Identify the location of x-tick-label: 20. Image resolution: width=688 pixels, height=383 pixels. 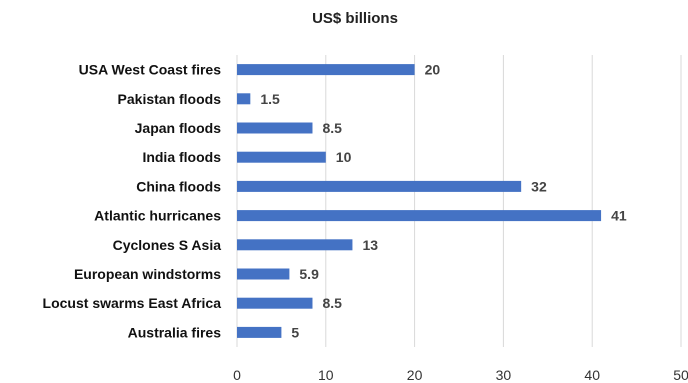
(415, 375).